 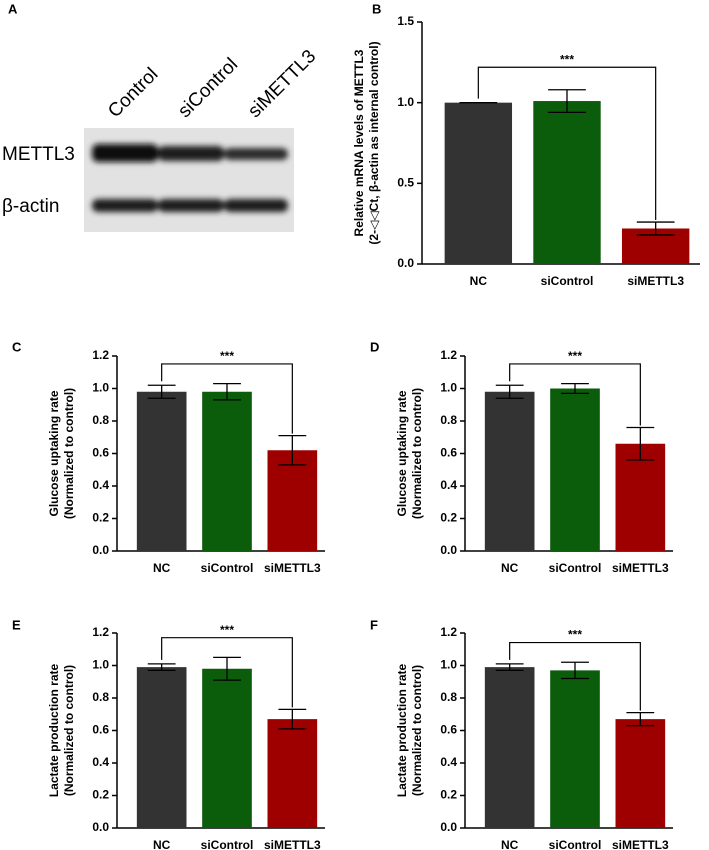 What do you see at coordinates (405, 183) in the screenshot?
I see `y-tick-label: 0.5` at bounding box center [405, 183].